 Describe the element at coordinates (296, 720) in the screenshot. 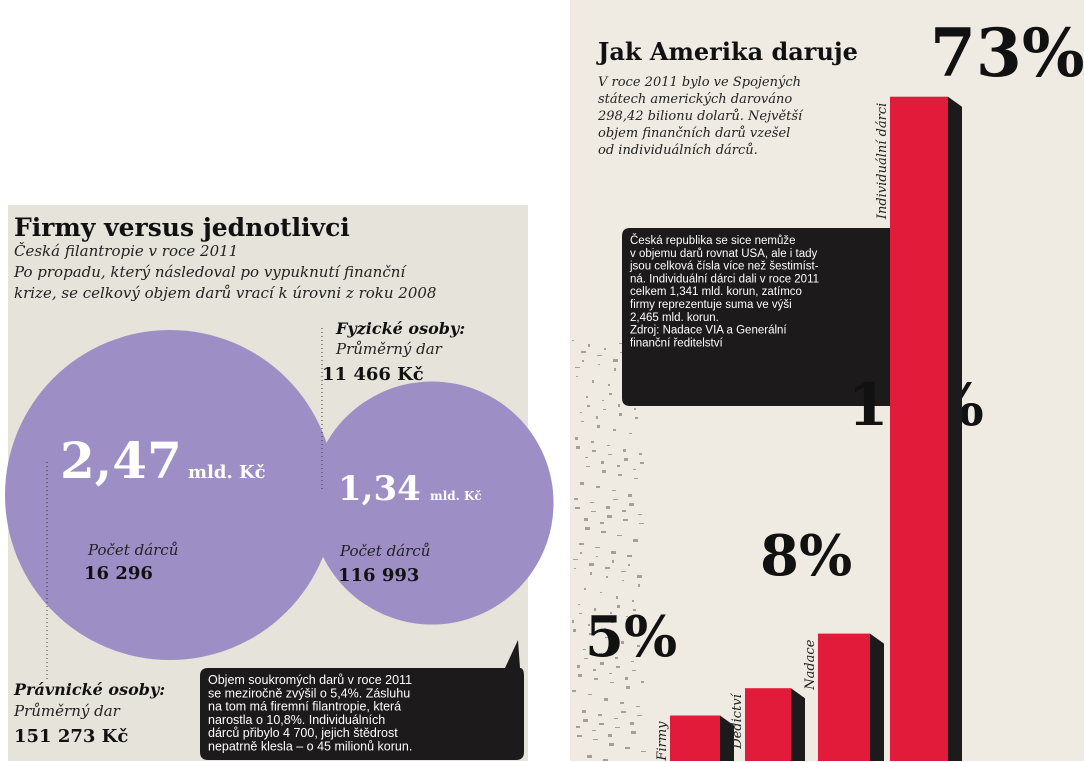

I see `note-line: narostla o 10,8%. Individuálních` at that location.